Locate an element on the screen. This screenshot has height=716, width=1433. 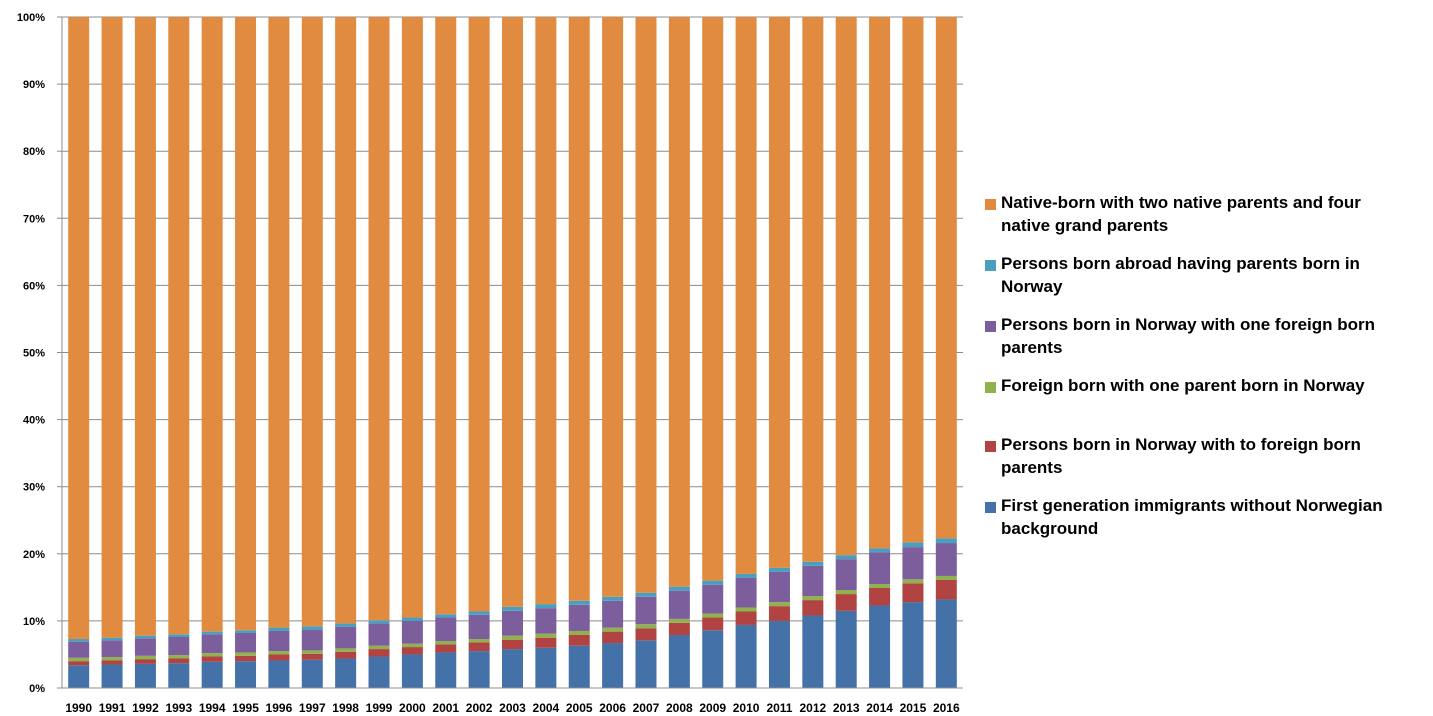
bar-stack-2016 is located at coordinates (946, 352).